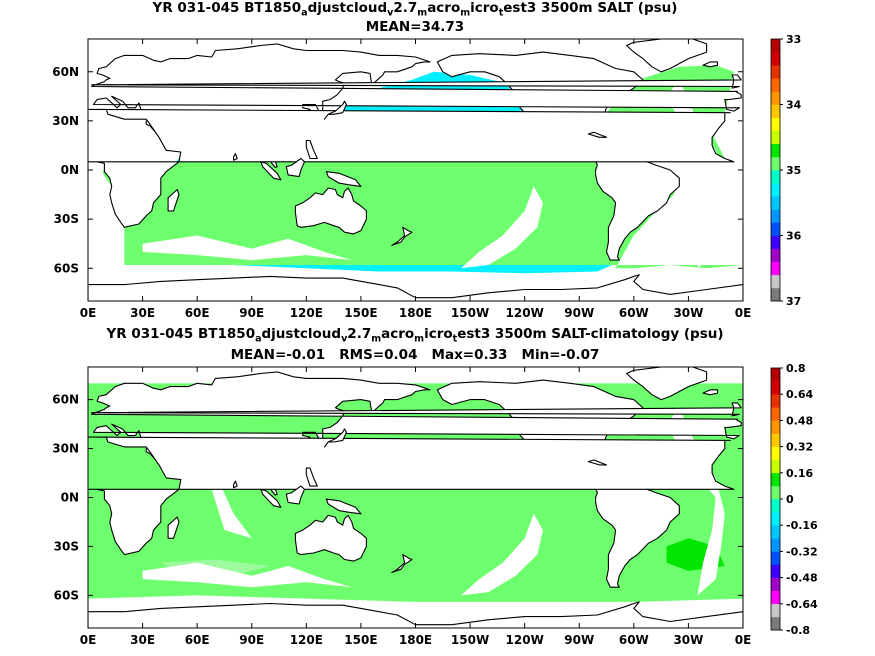  What do you see at coordinates (343, 506) in the screenshot?
I see `coastline-newguinea` at bounding box center [343, 506].